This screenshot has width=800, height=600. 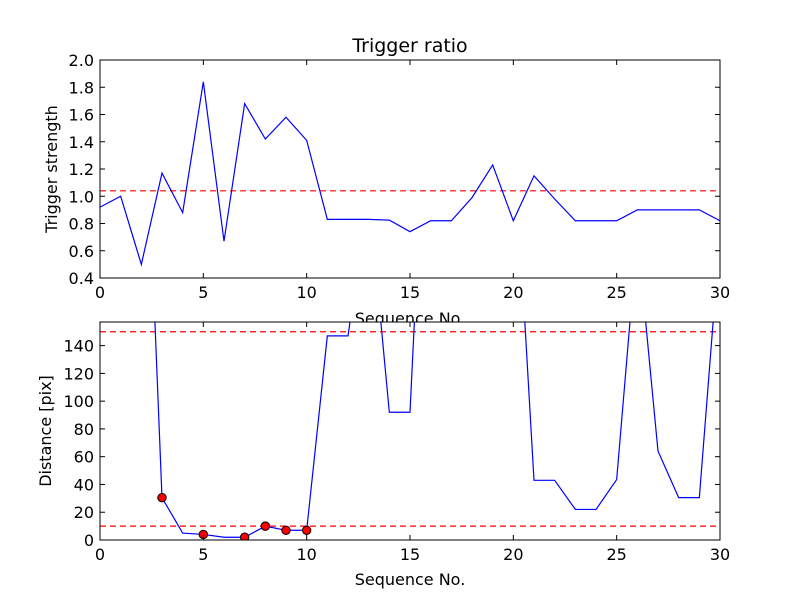 What do you see at coordinates (78, 346) in the screenshot?
I see `bottom-y-tick-label: 140` at bounding box center [78, 346].